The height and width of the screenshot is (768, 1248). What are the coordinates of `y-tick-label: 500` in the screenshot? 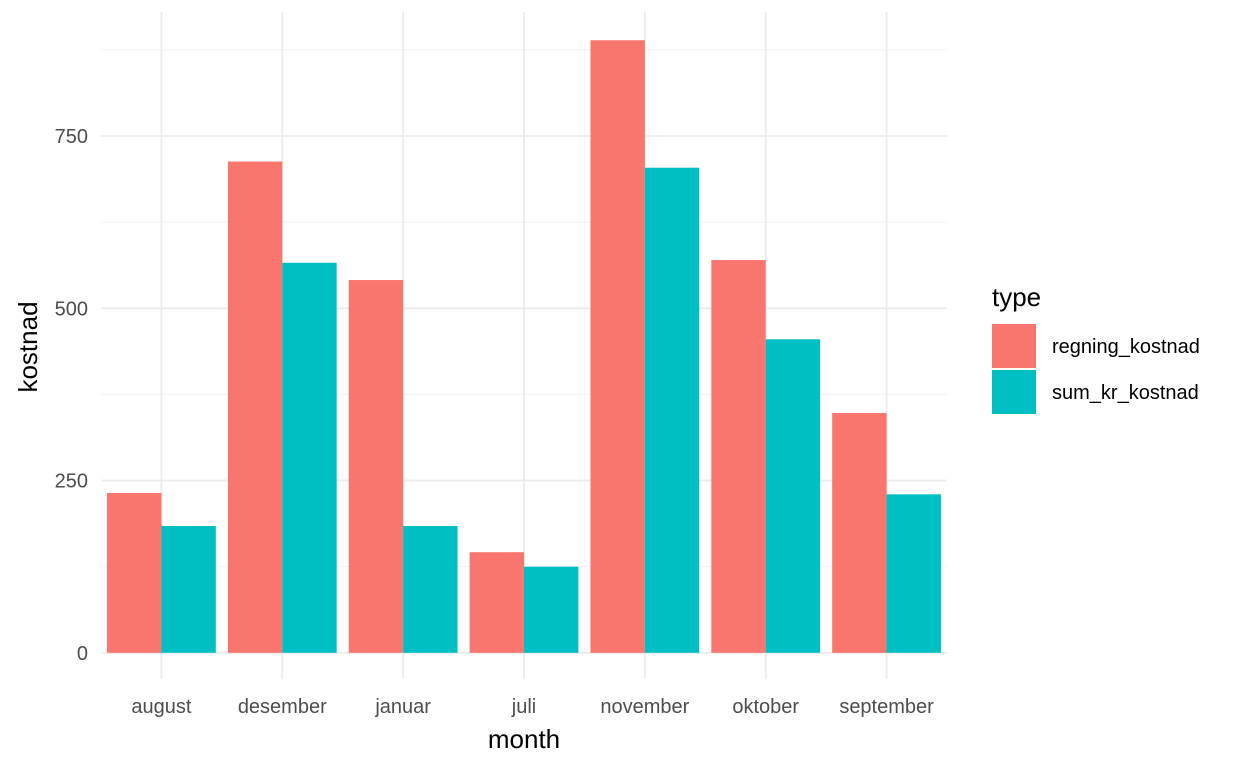 It's located at (71, 309).